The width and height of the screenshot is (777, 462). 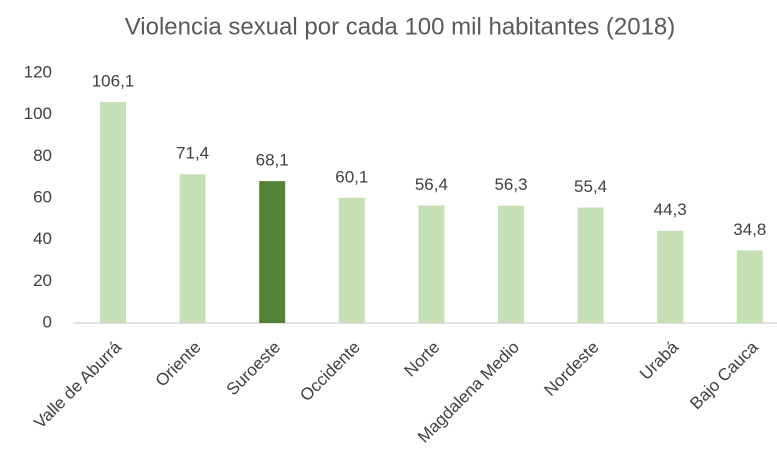 I want to click on x-tick-label: Norte, so click(x=422, y=359).